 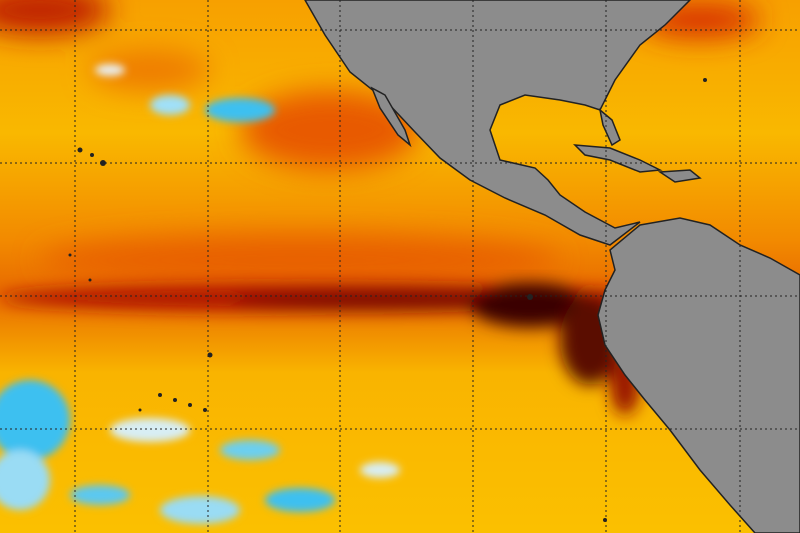 I want to click on baja-california, so click(x=391, y=117).